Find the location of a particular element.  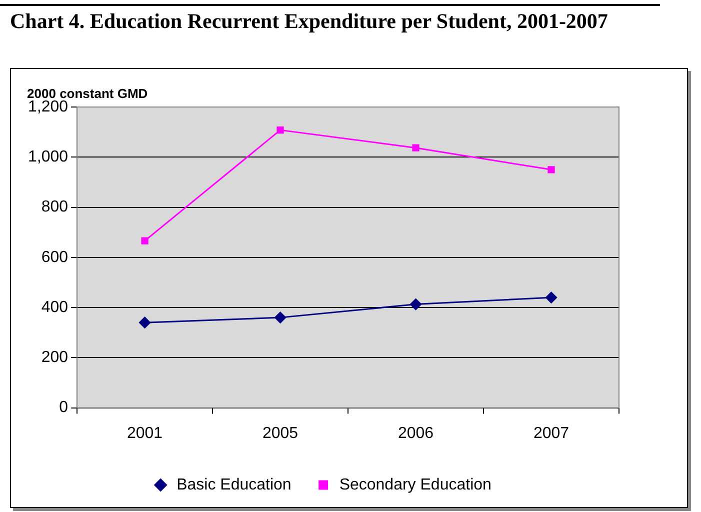

y-tick-label: 400 is located at coordinates (54, 307).